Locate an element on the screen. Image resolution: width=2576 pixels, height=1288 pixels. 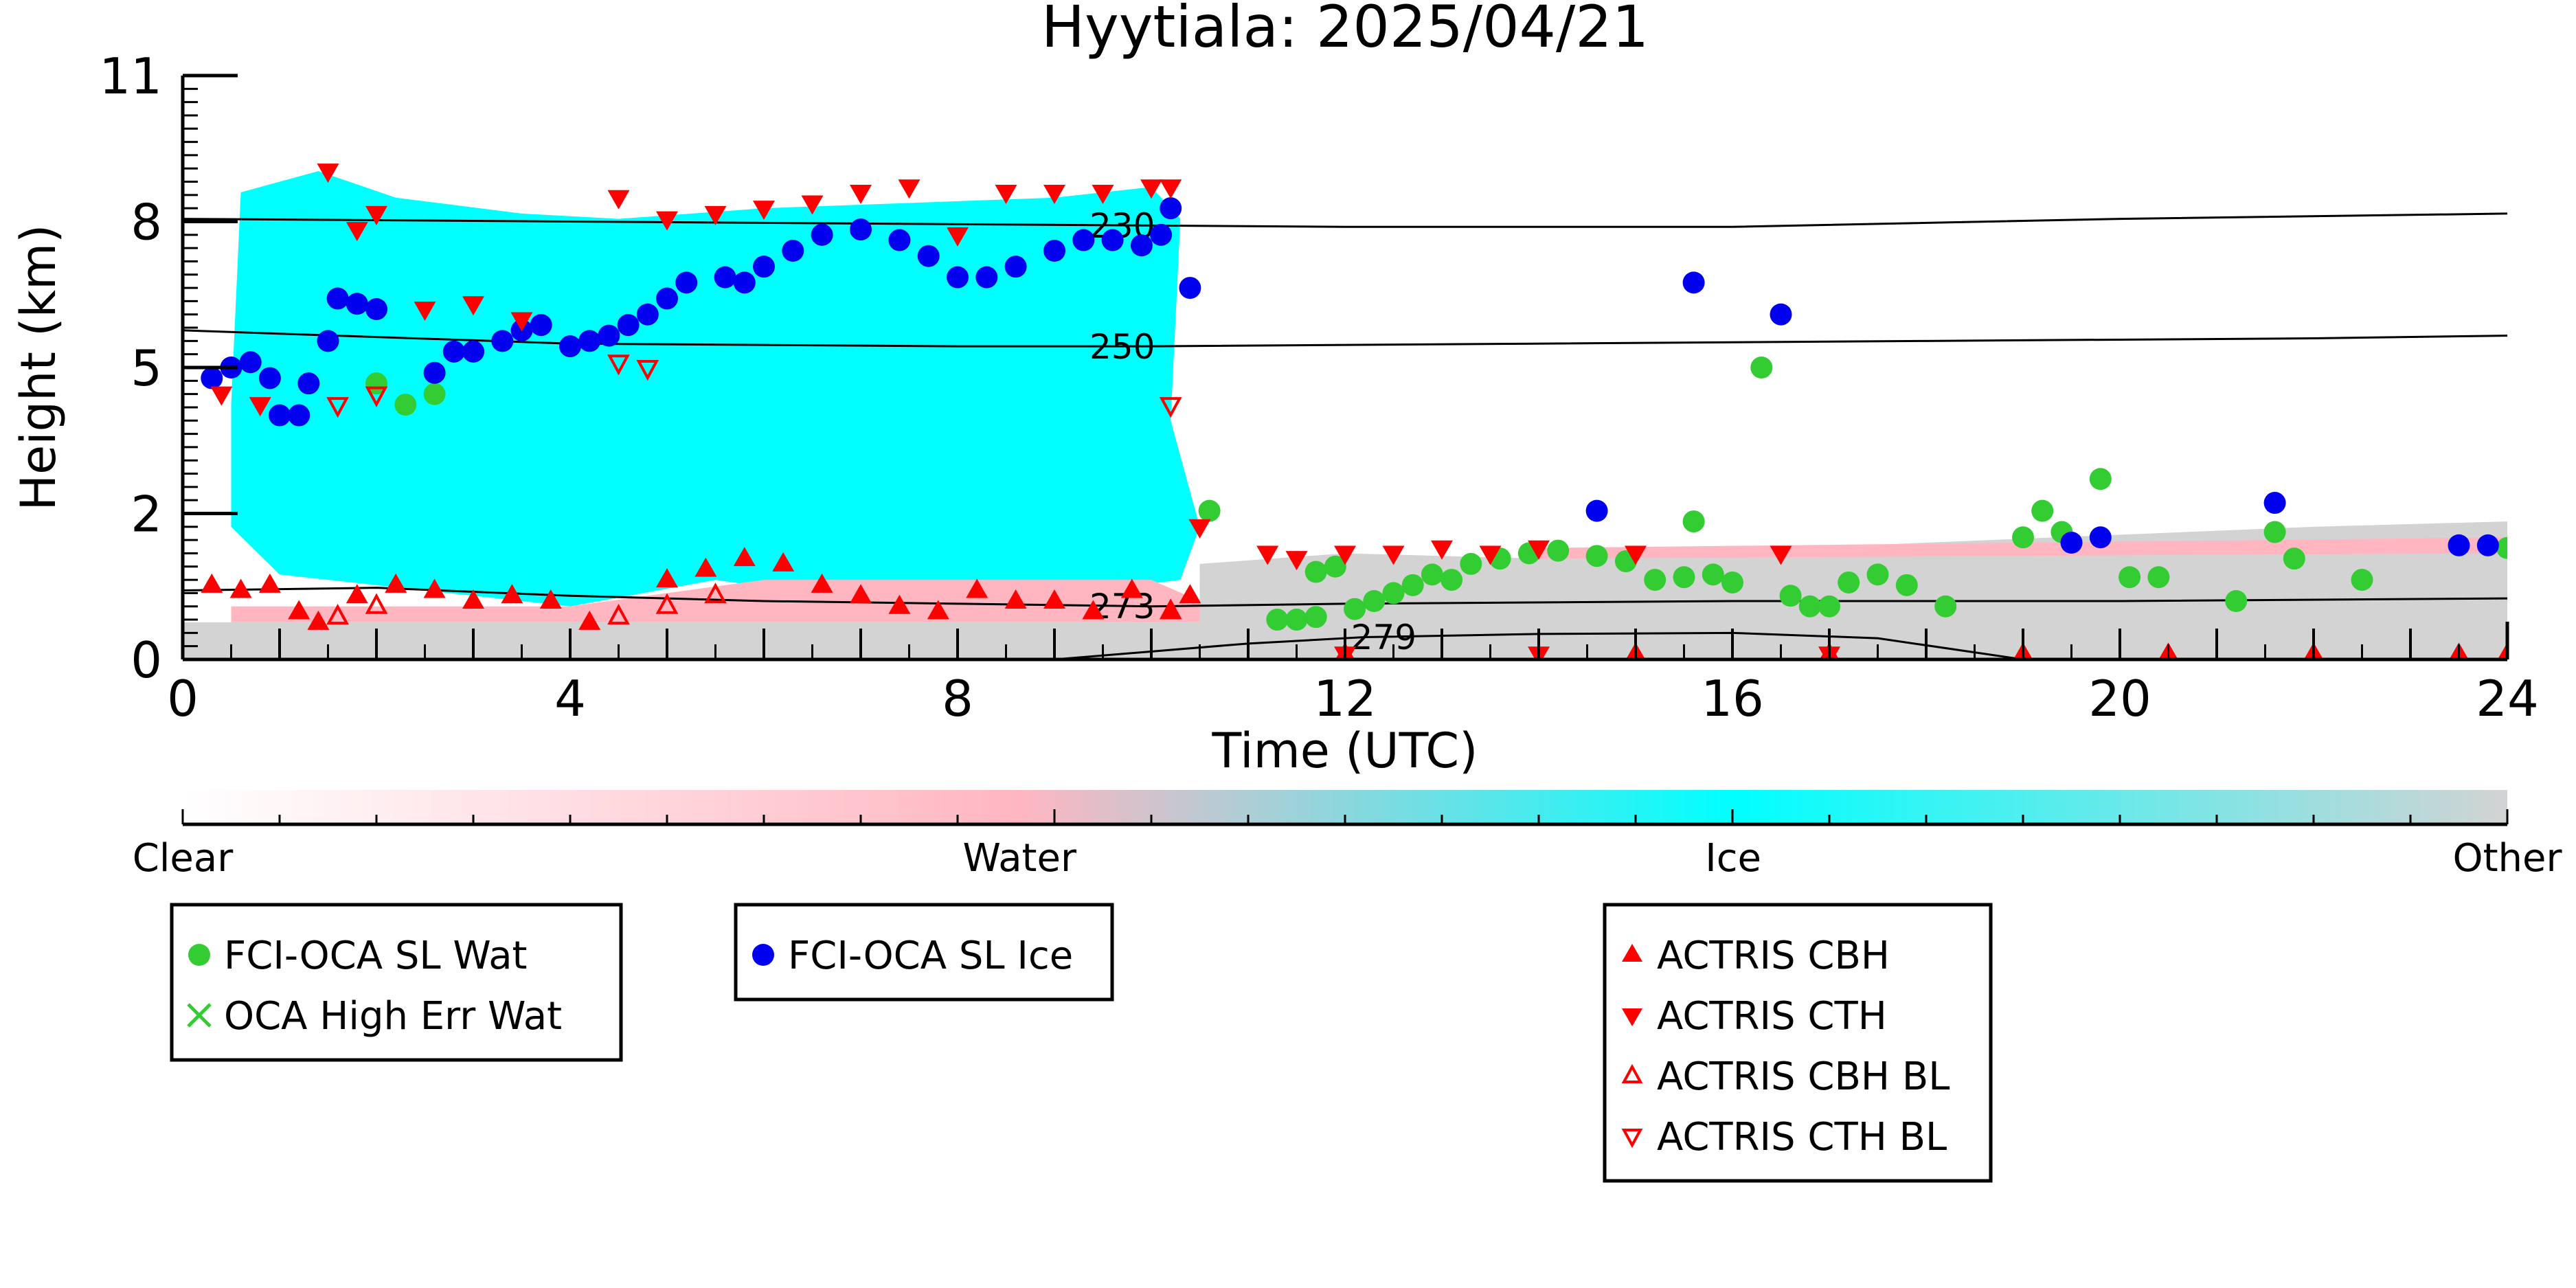
y-tick-label: 5 is located at coordinates (146, 368).